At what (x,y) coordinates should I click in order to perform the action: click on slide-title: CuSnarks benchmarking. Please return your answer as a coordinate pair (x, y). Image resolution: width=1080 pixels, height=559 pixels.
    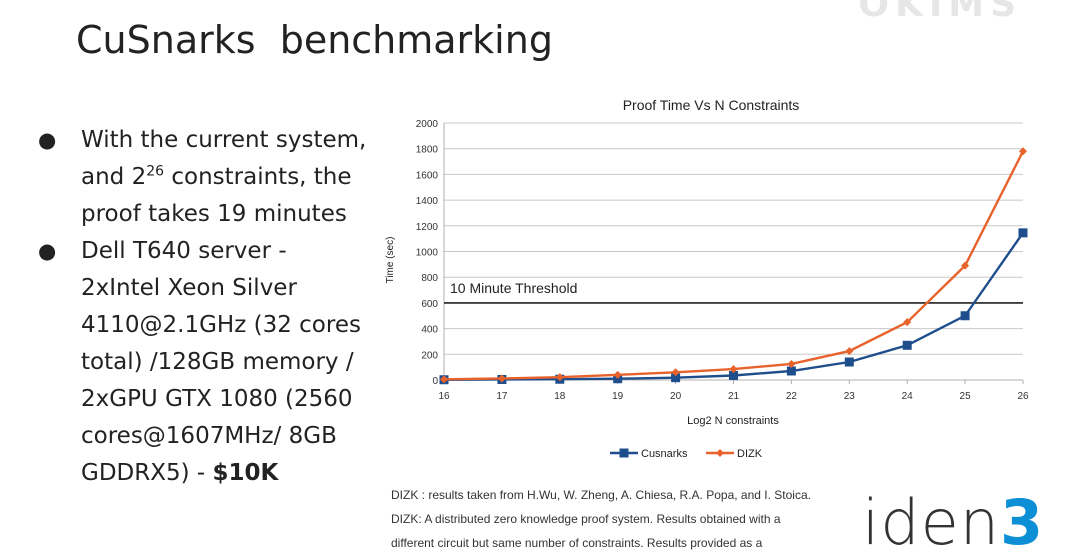
    Looking at the image, I should click on (314, 40).